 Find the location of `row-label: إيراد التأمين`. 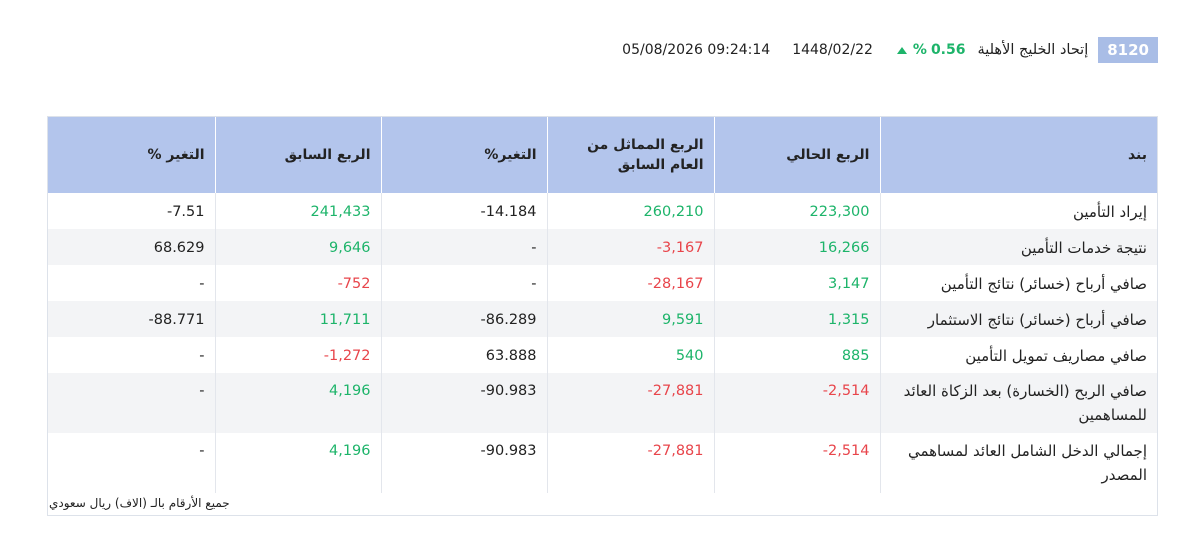

row-label: إيراد التأمين is located at coordinates (1018, 211).